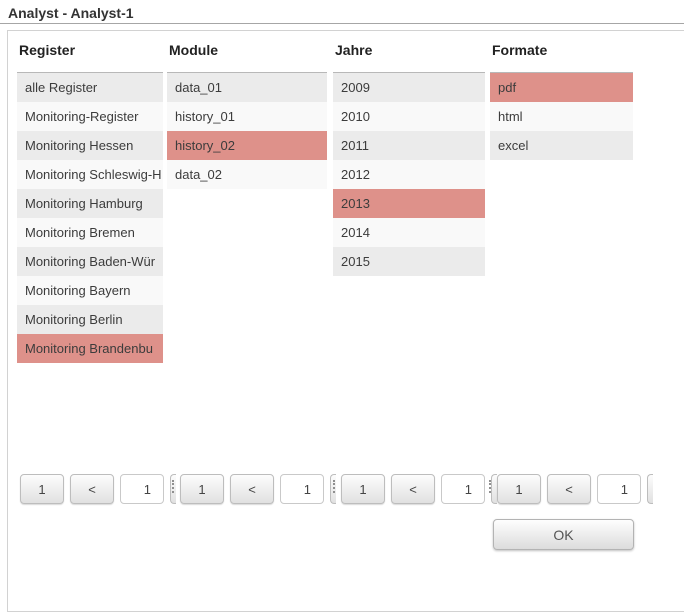 This screenshot has width=684, height=612. I want to click on formate-list-item: html, so click(561, 116).